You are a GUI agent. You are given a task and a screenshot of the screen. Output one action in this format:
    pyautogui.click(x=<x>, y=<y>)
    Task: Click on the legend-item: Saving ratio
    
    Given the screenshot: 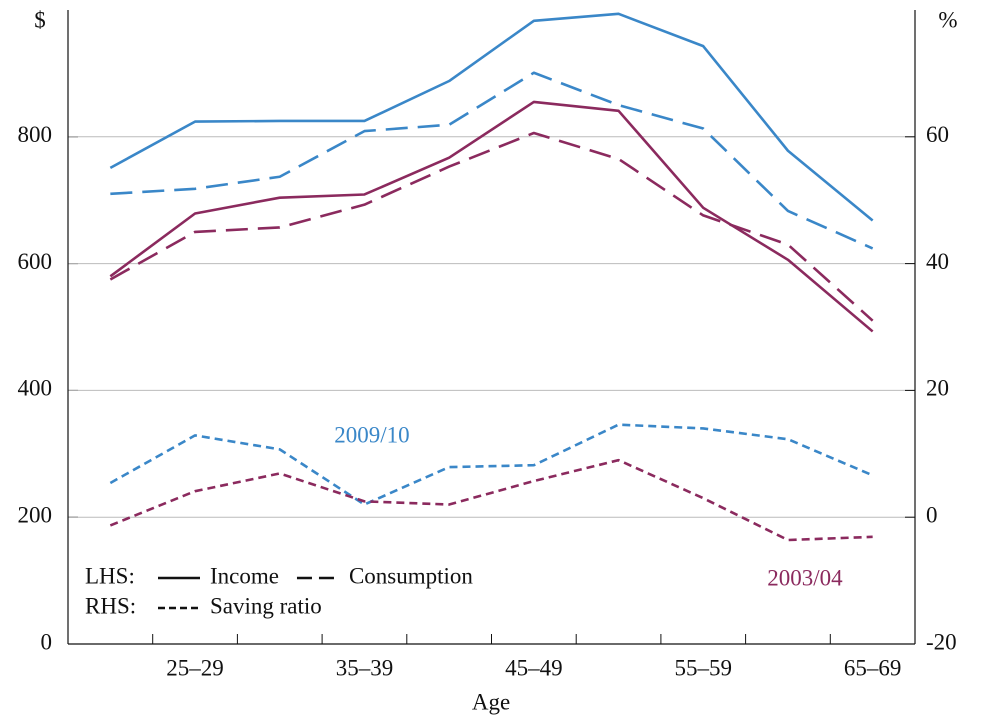 What is the action you would take?
    pyautogui.click(x=266, y=605)
    